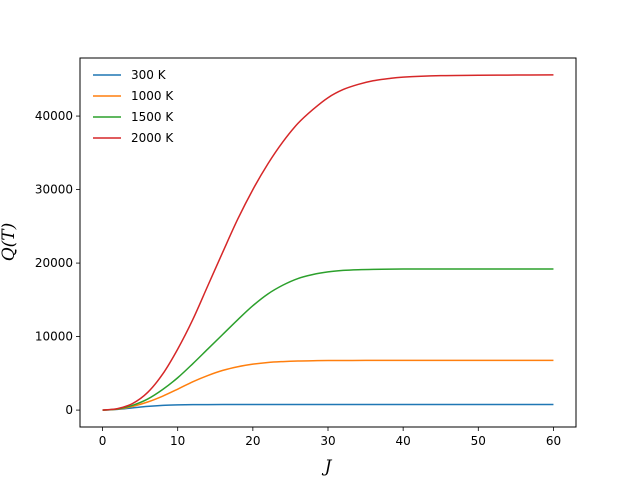 The height and width of the screenshot is (480, 640). I want to click on y-axis-label: Q(T), so click(9, 242).